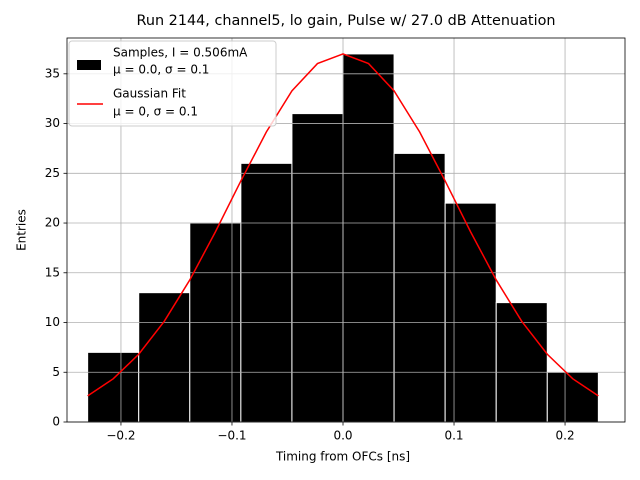  Describe the element at coordinates (342, 457) in the screenshot. I see `x-axis-label: Timing from OFCs [ns]` at that location.